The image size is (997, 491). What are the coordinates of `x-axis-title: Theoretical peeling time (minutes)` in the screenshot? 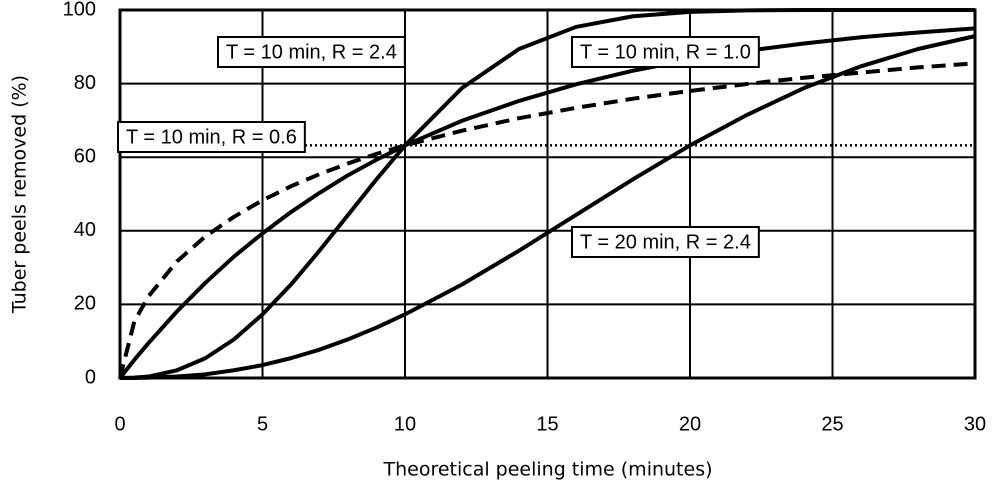 It's located at (547, 470).